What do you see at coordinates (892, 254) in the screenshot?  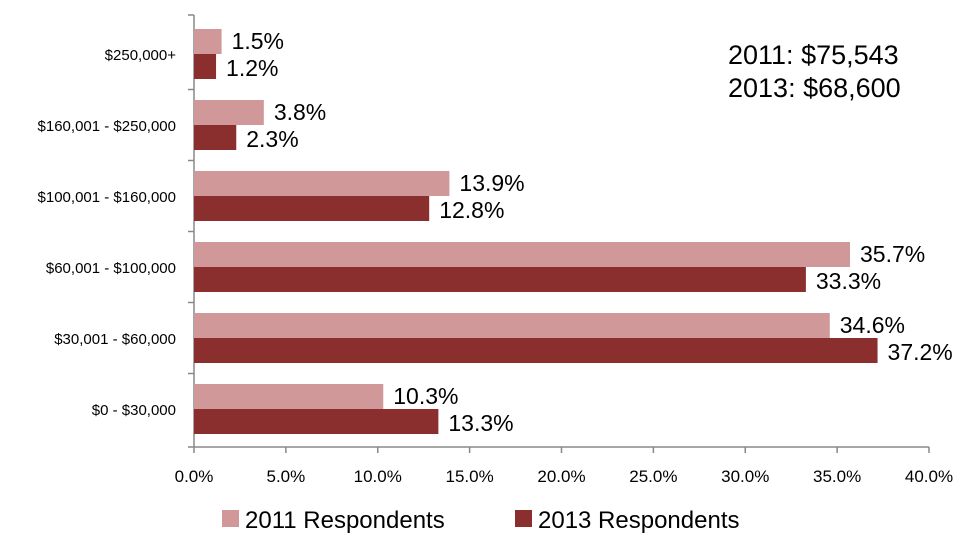 I see `data-label: 35.7%` at bounding box center [892, 254].